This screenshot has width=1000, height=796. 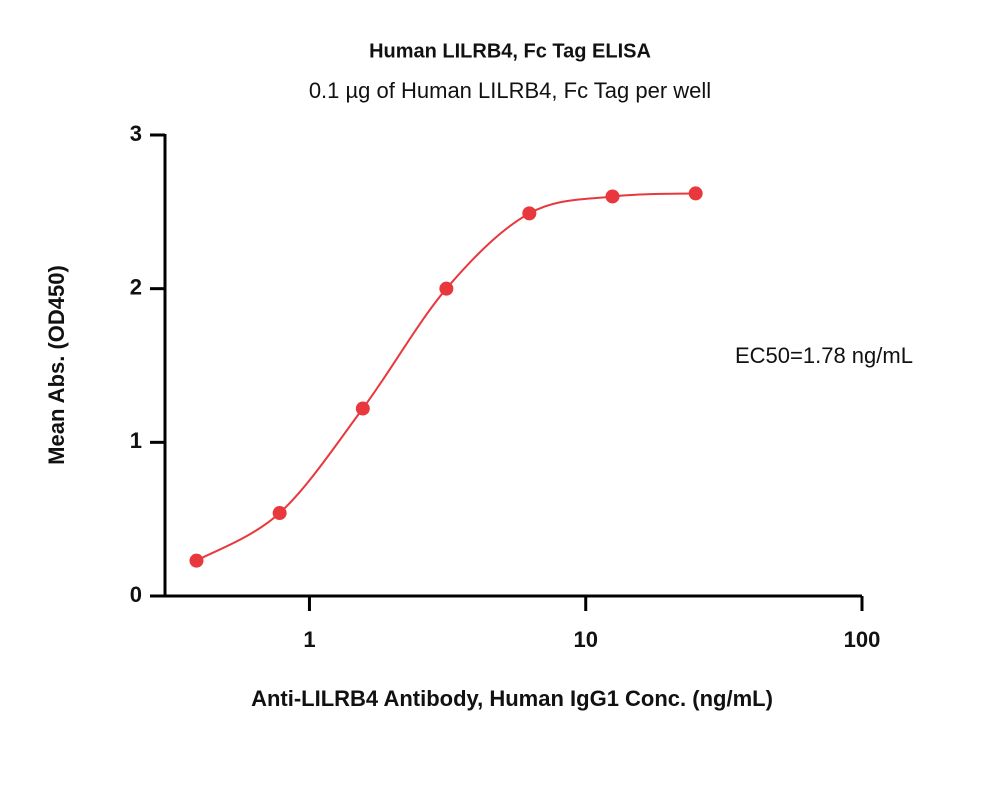 What do you see at coordinates (510, 51) in the screenshot?
I see `chart-title: Human LILRB4, Fc Tag ELISA` at bounding box center [510, 51].